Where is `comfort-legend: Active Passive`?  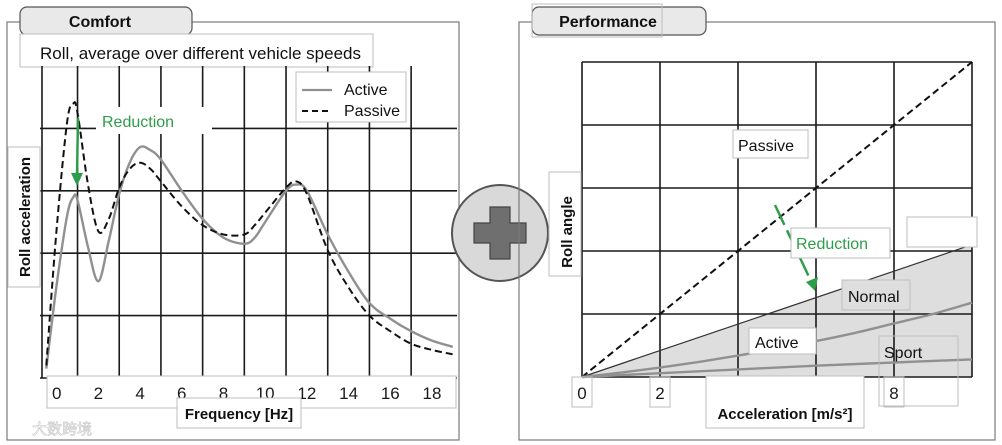 comfort-legend: Active Passive is located at coordinates (351, 97).